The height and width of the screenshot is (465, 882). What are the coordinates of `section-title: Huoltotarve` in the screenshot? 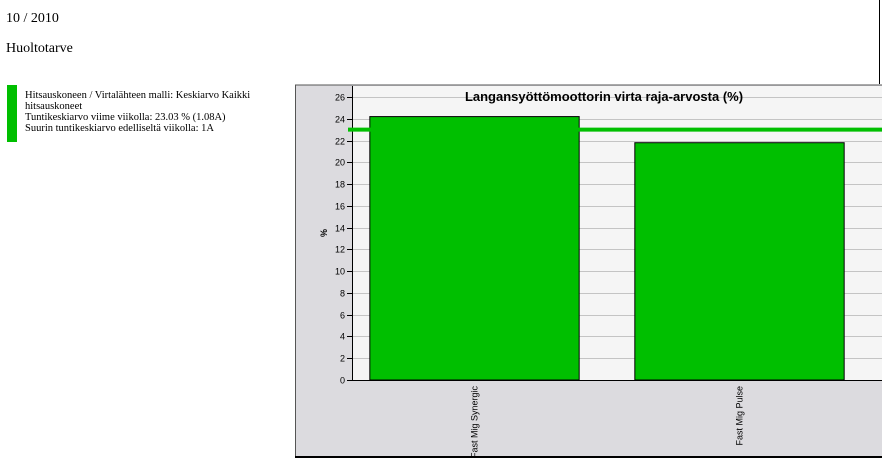 It's located at (39, 48).